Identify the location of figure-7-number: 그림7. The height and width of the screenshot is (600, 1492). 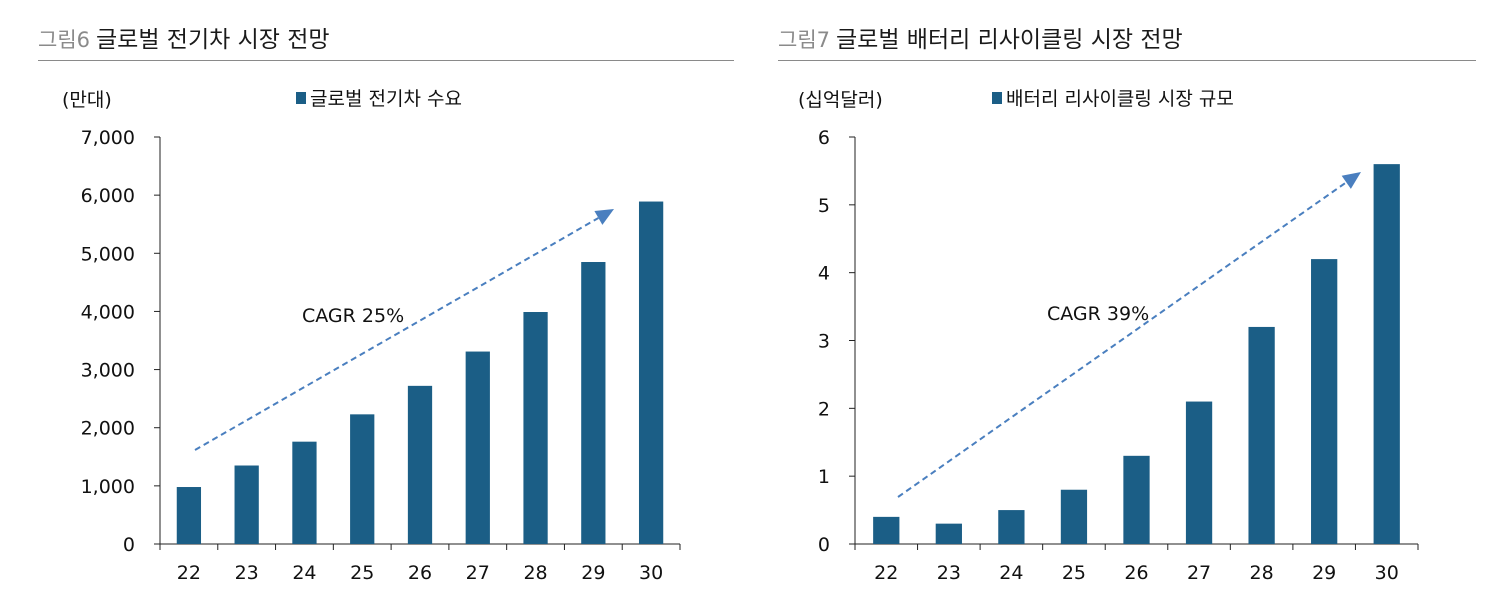
(804, 40).